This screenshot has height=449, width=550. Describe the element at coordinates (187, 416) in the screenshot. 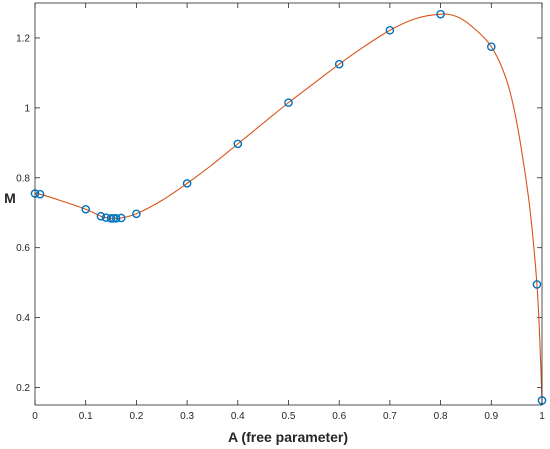

I see `x-tick-label: 0.3` at that location.